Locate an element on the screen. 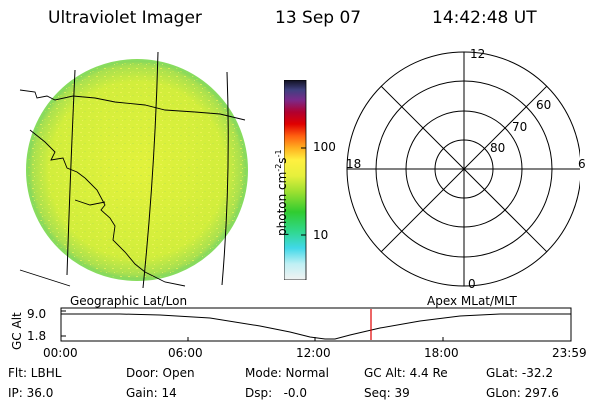  door-status: Door: Open is located at coordinates (160, 373).